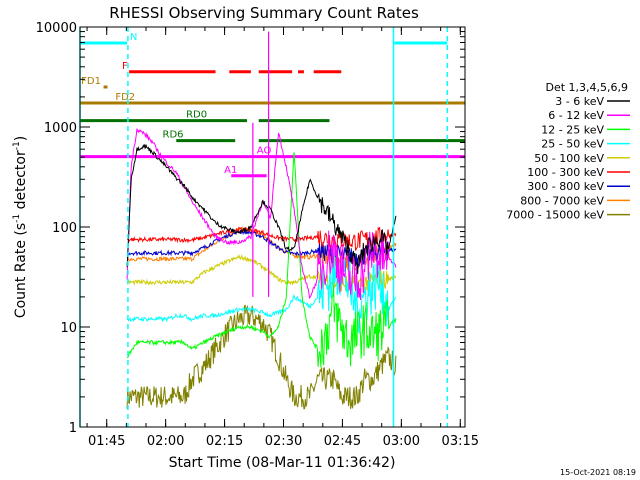 The image size is (640, 480). Describe the element at coordinates (264, 38) in the screenshot. I see `flag-n: N` at that location.